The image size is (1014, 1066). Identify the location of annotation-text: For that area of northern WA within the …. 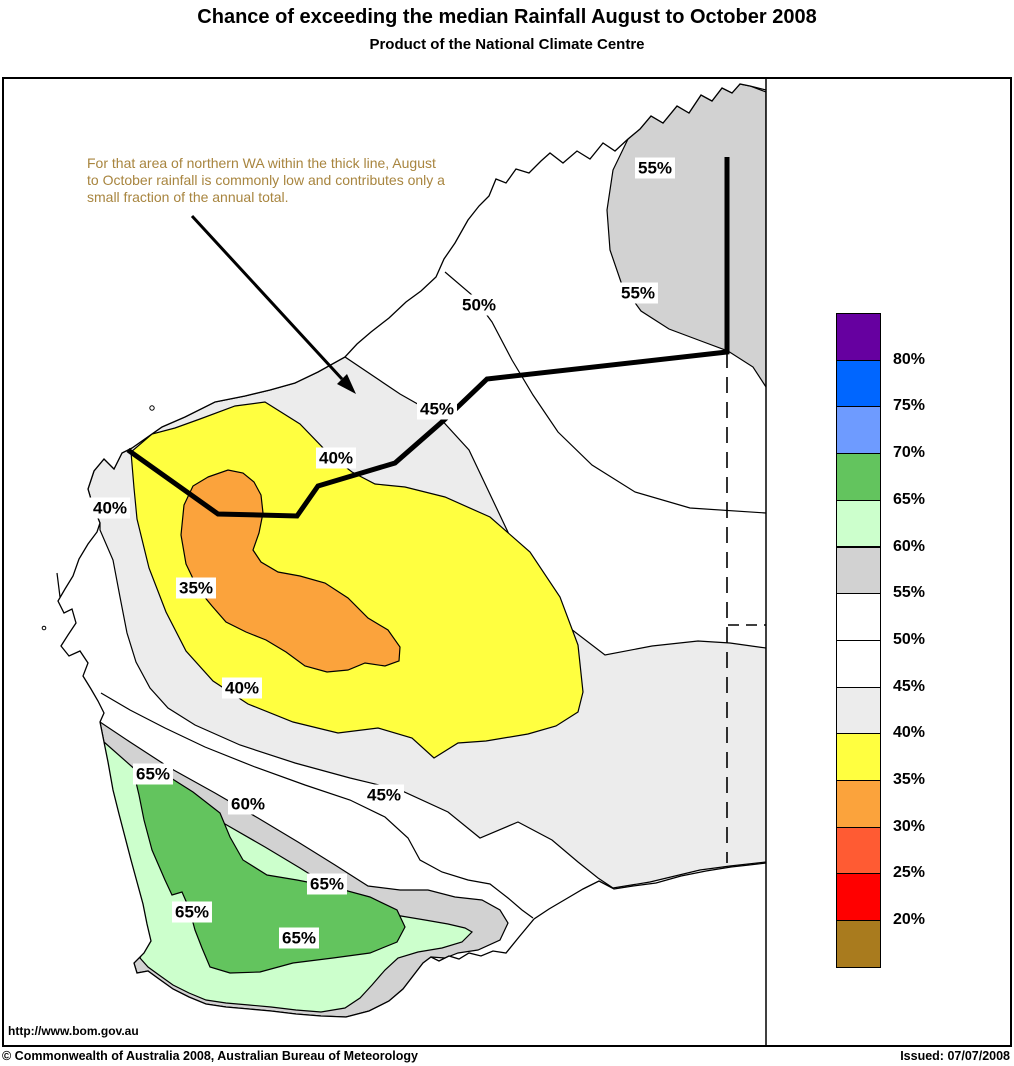
(266, 180).